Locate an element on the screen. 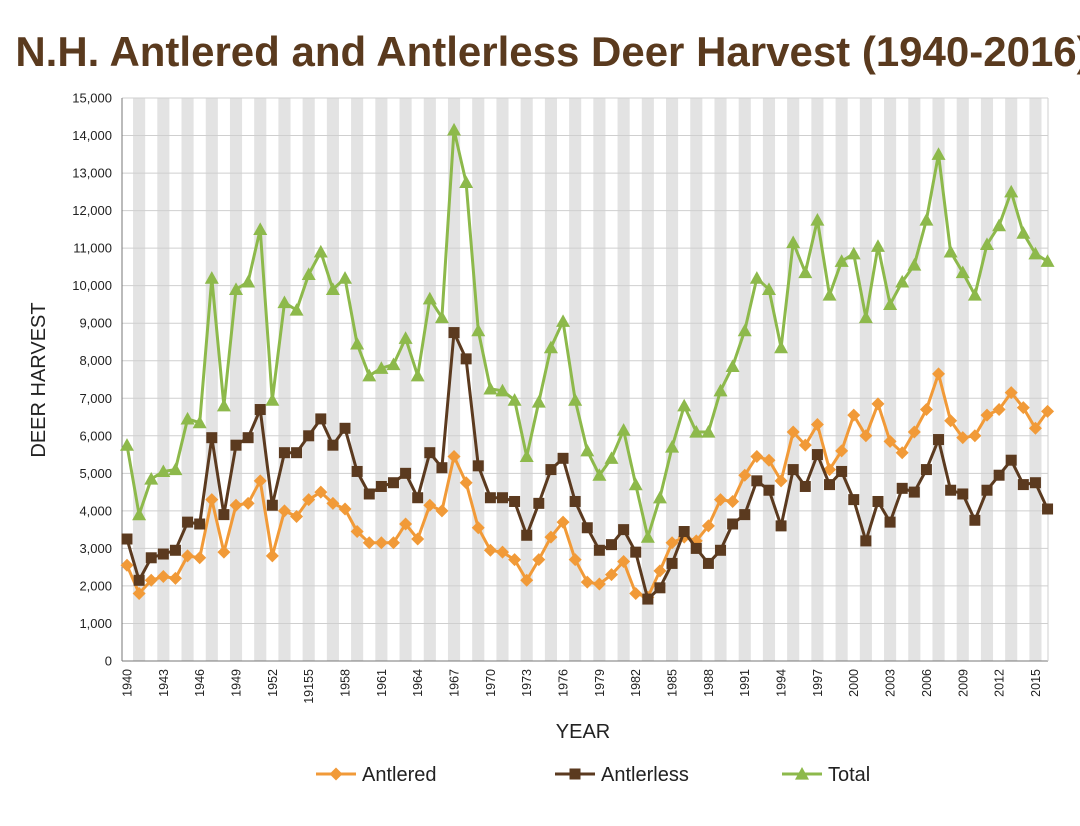 The image size is (1080, 826). legend-label: Antlered is located at coordinates (399, 775).